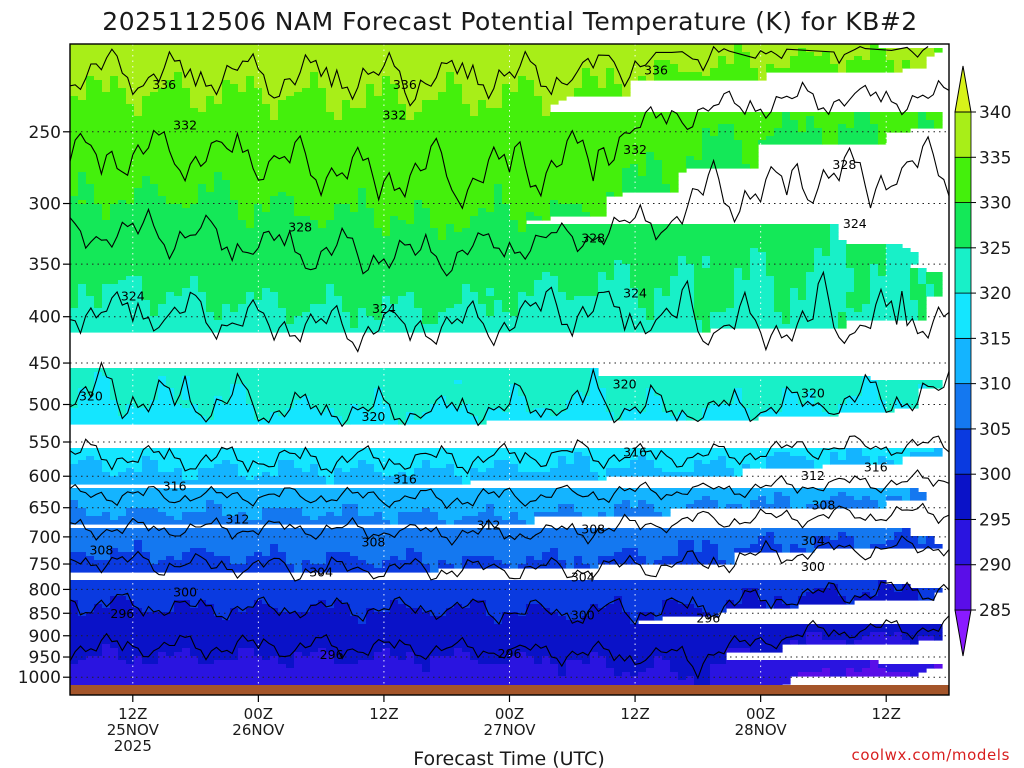 The image size is (1024, 768). Describe the element at coordinates (963, 542) in the screenshot. I see `colorbar-swatch` at that location.